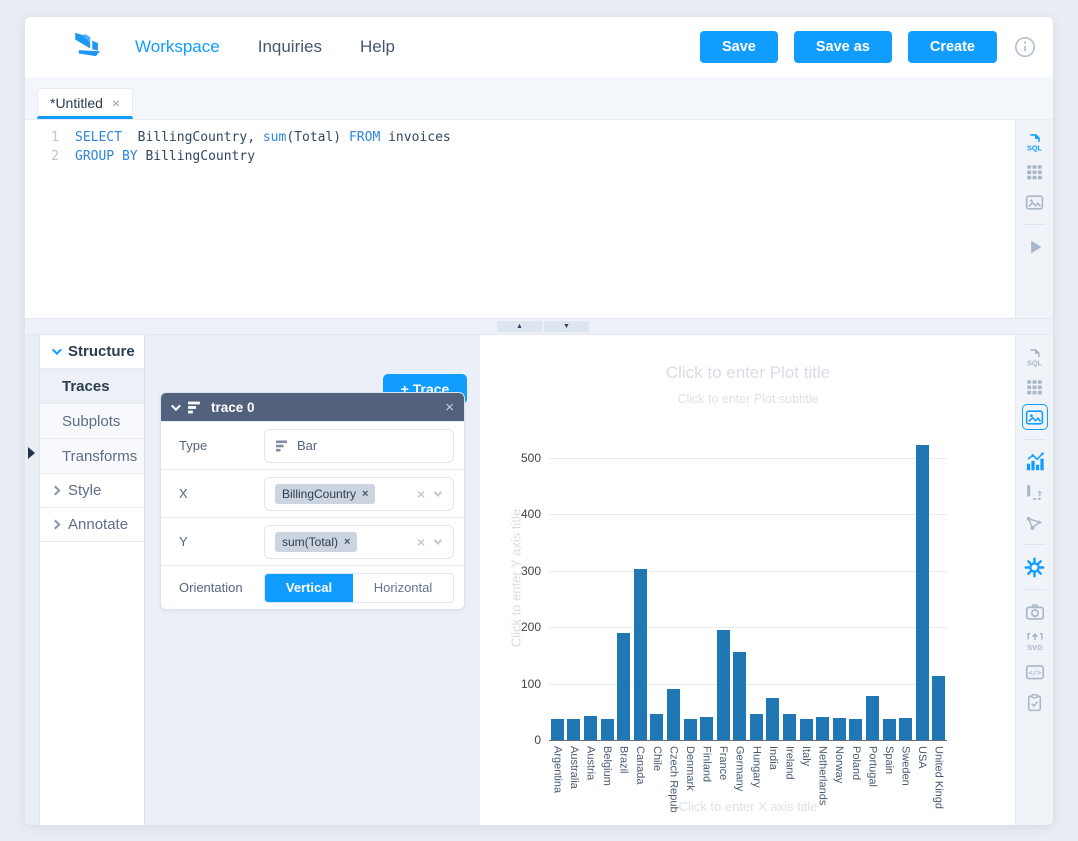 The height and width of the screenshot is (841, 1078). Describe the element at coordinates (449, 407) in the screenshot. I see `trace-close-icon: ×` at that location.